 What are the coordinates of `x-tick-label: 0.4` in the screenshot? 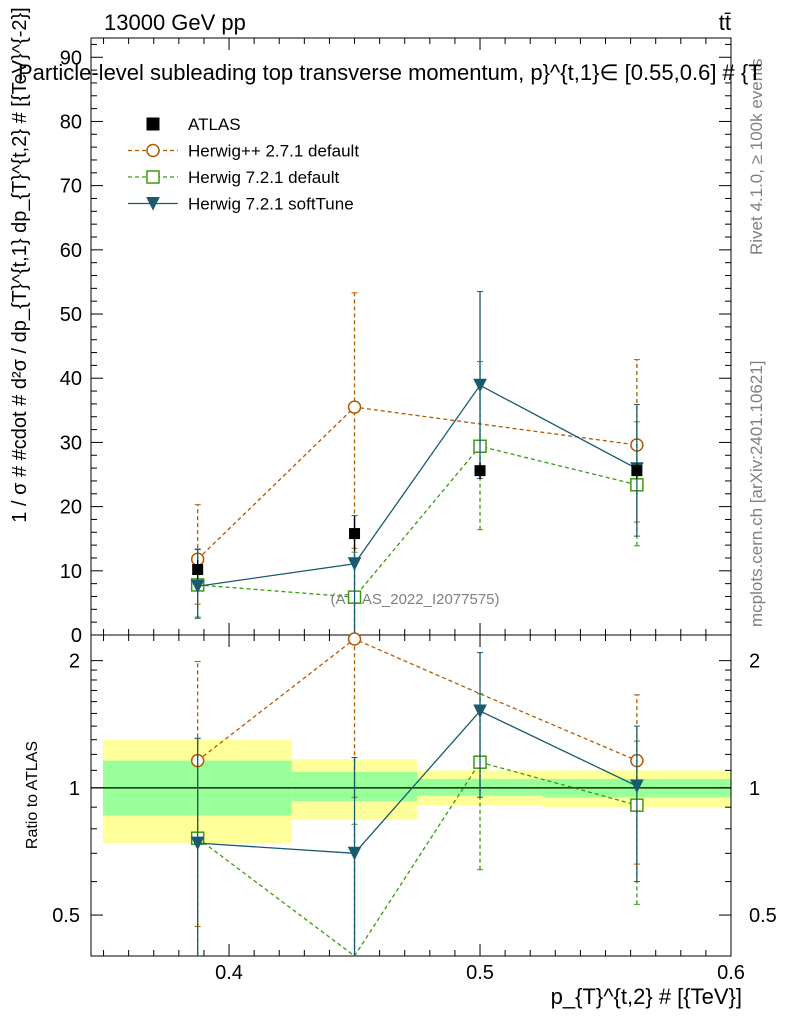 It's located at (229, 973).